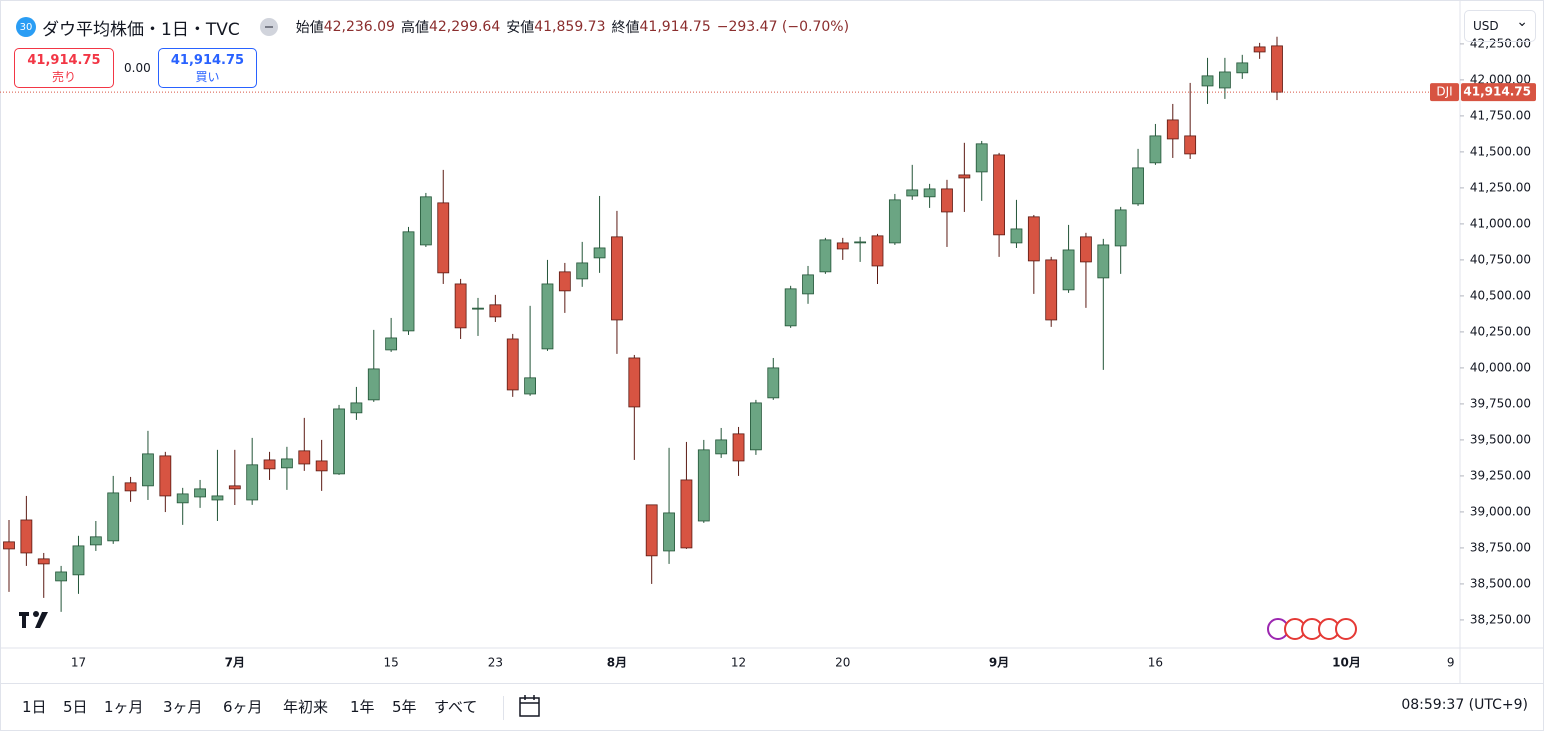 The image size is (1544, 732). Describe the element at coordinates (207, 77) in the screenshot. I see `buy-label: 買い` at that location.